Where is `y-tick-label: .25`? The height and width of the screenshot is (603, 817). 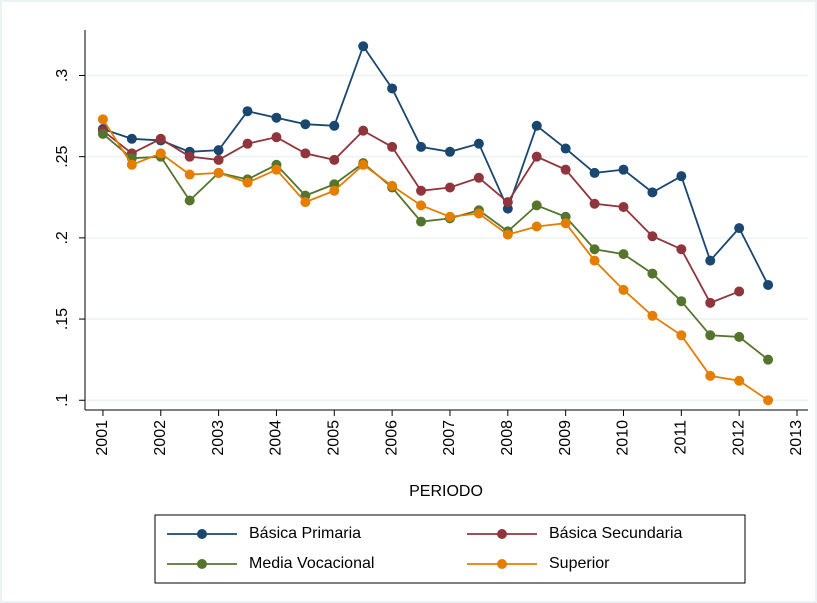 y-tick-label: .25 is located at coordinates (62, 156).